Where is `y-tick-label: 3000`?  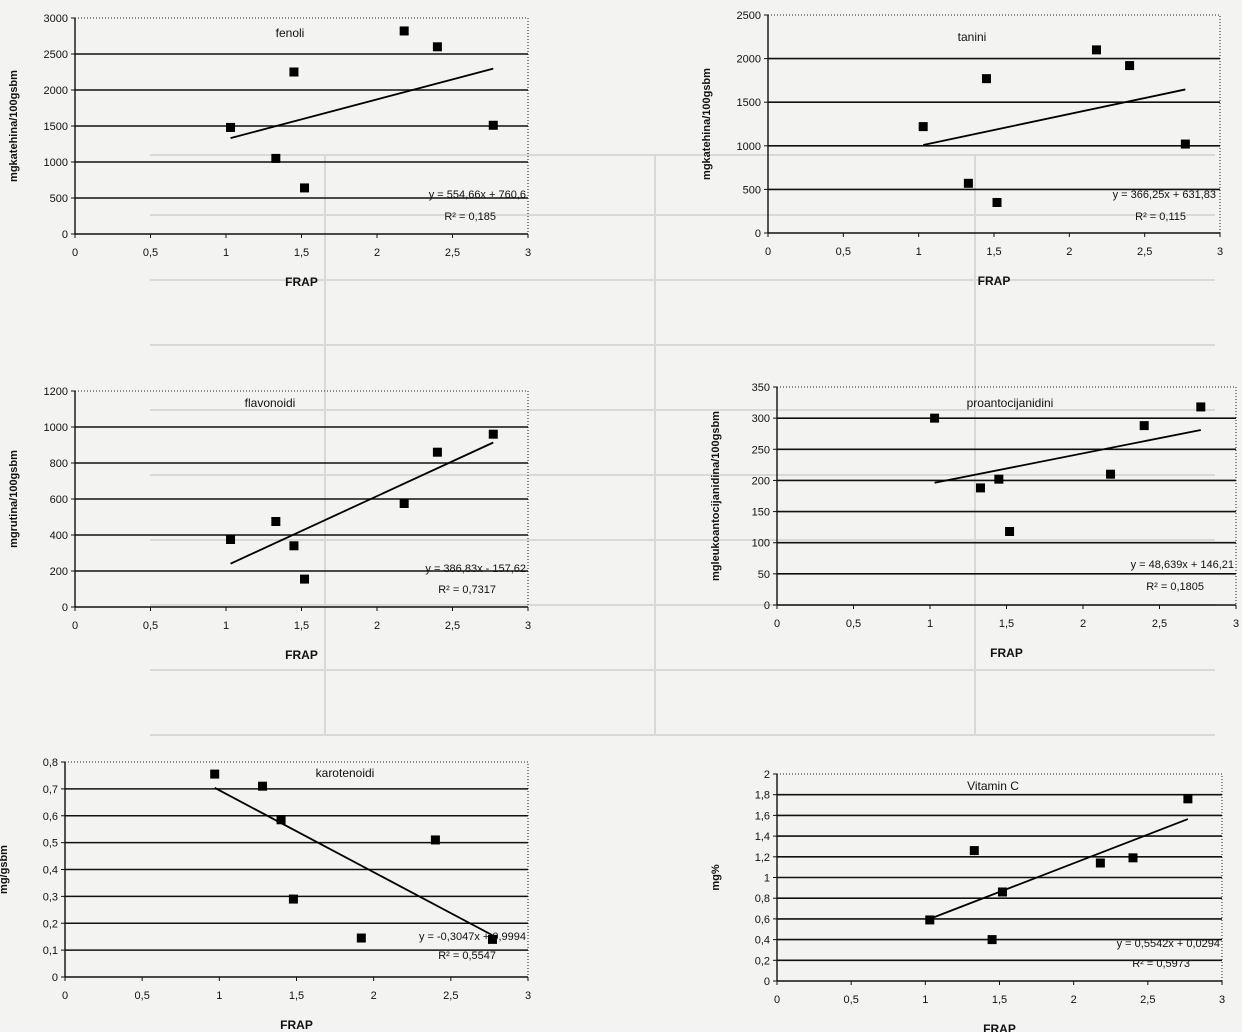
y-tick-label: 3000 is located at coordinates (56, 19).